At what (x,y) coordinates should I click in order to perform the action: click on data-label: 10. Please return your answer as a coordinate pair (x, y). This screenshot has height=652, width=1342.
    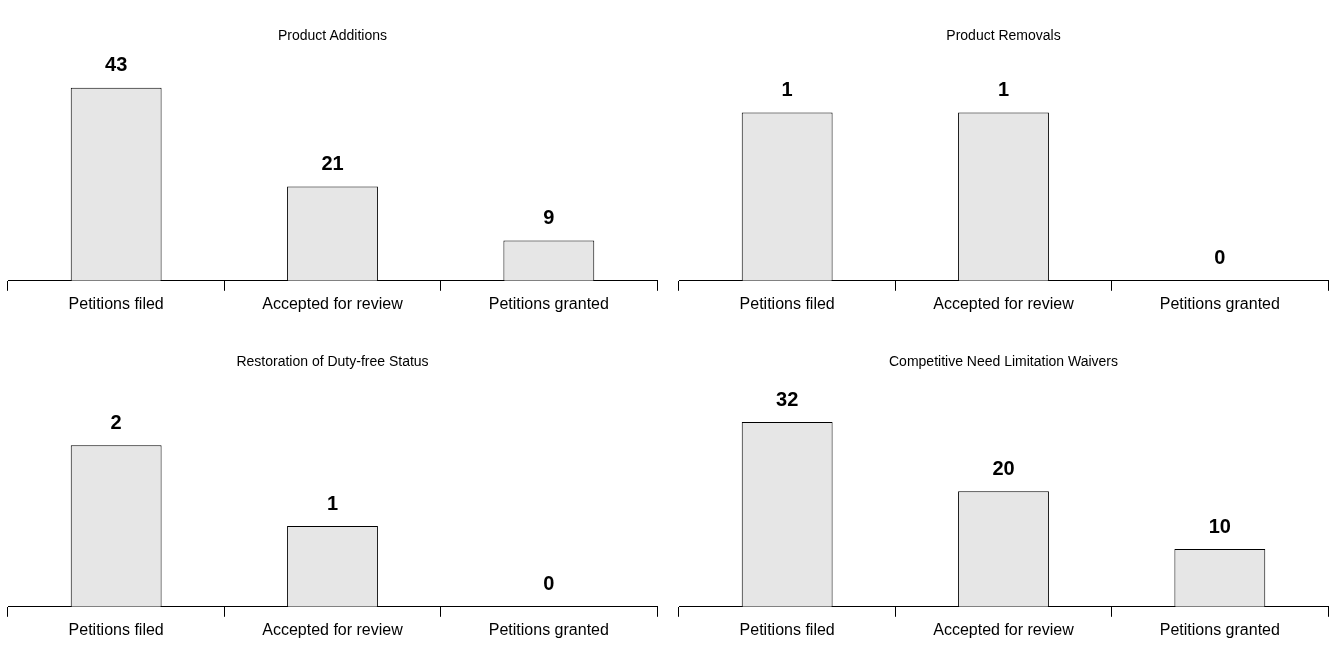
    Looking at the image, I should click on (1219, 525).